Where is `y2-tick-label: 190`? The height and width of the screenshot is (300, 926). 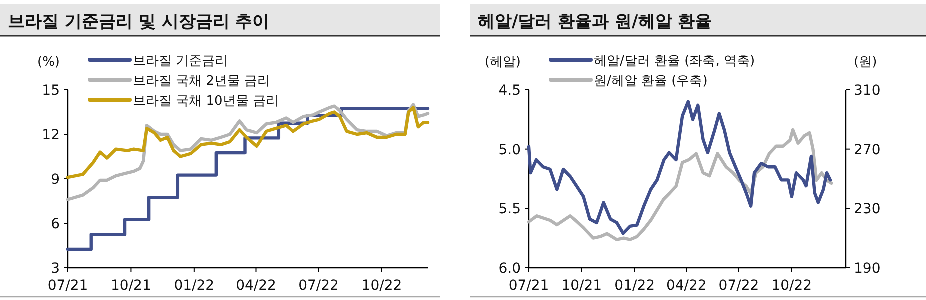 y2-tick-label: 190 is located at coordinates (867, 269).